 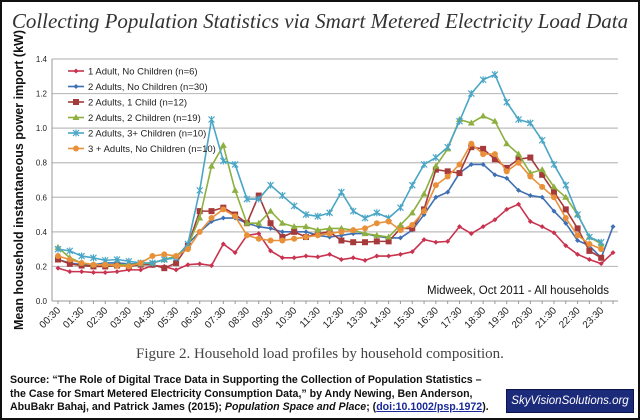 What do you see at coordinates (143, 72) in the screenshot?
I see `legend-label: 1 Adult, No Children (n=6)` at bounding box center [143, 72].